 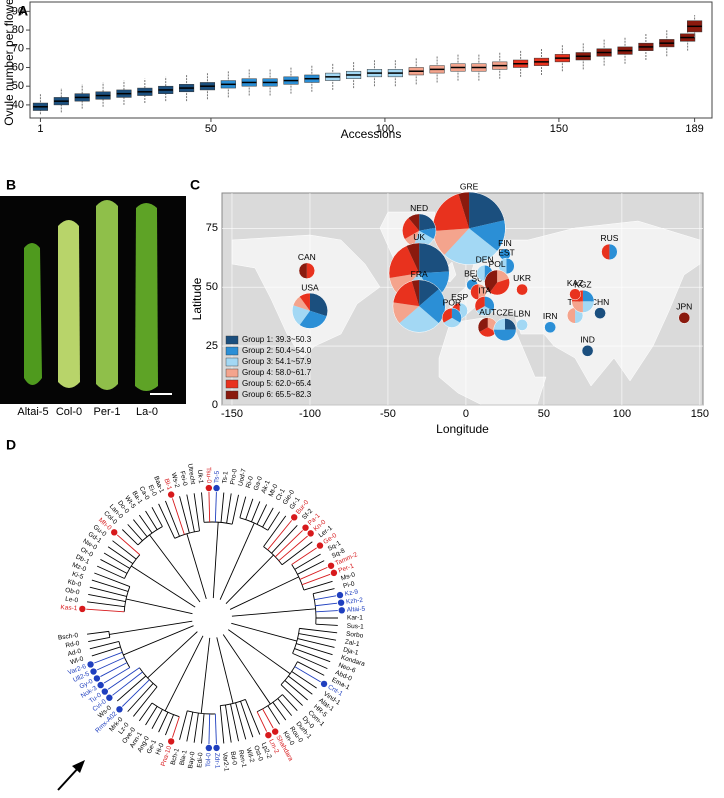 I want to click on site-label: JPN, so click(x=684, y=306).